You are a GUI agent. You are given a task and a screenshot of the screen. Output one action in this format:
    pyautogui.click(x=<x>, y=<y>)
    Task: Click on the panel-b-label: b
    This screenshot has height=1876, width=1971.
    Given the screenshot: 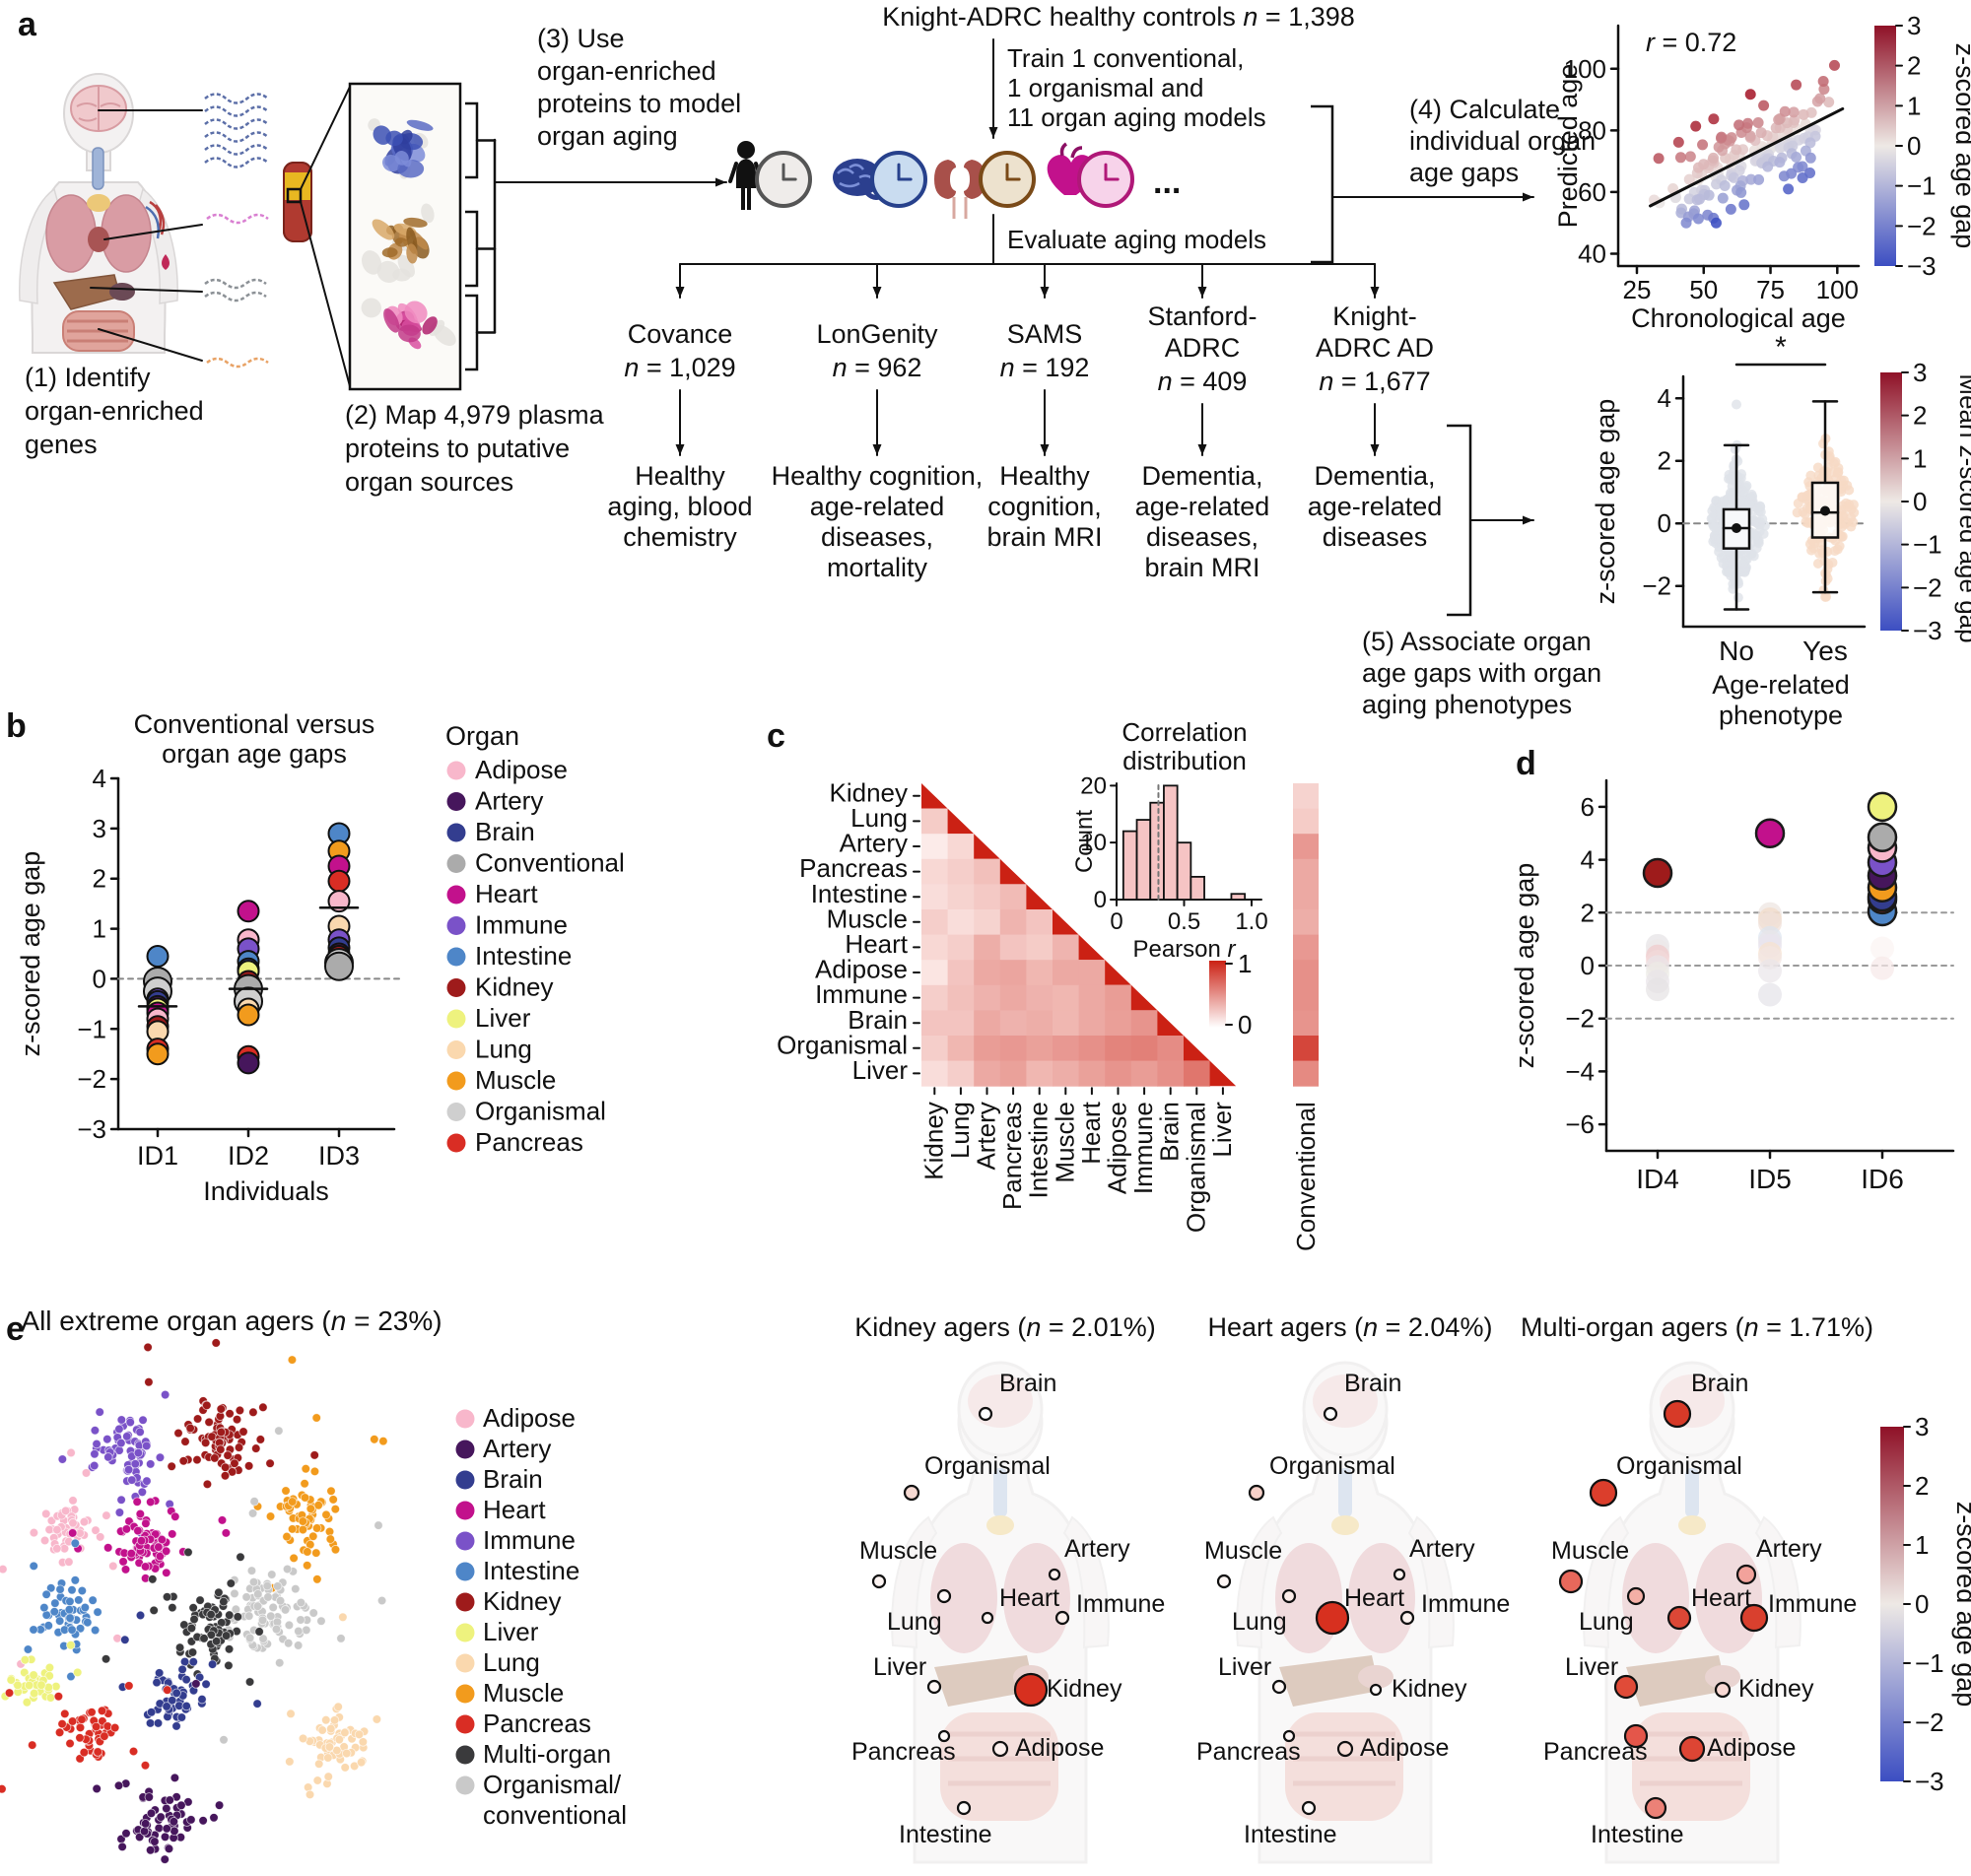 What is the action you would take?
    pyautogui.click(x=16, y=726)
    